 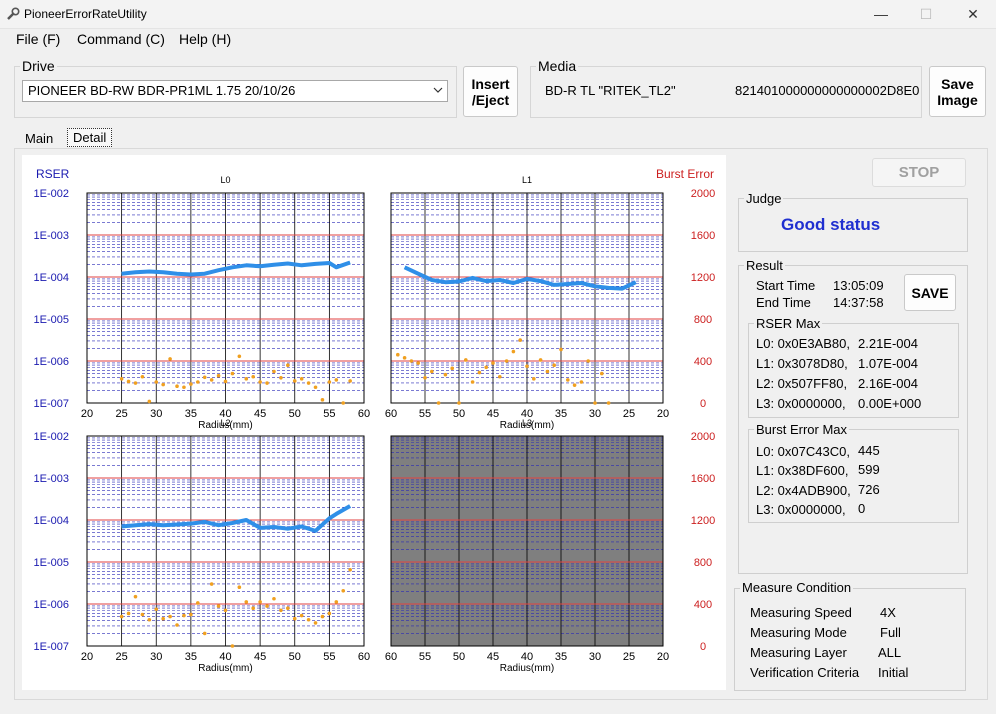 What do you see at coordinates (703, 563) in the screenshot?
I see `burst-tick-label: 800` at bounding box center [703, 563].